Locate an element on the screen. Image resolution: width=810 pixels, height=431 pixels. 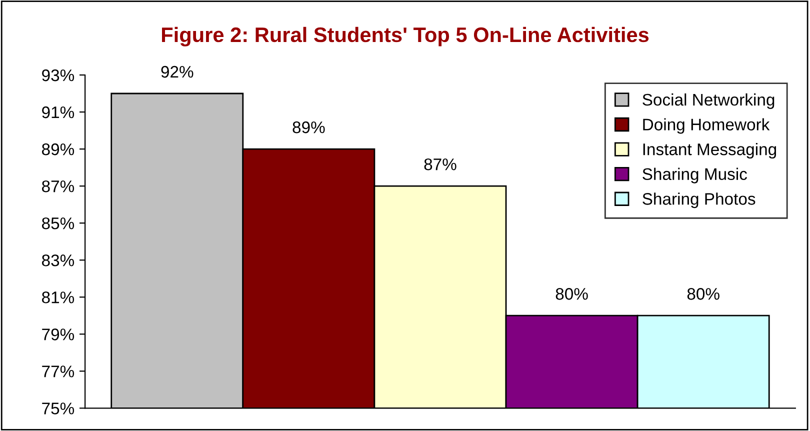
y-tick-label: 81% is located at coordinates (58, 298).